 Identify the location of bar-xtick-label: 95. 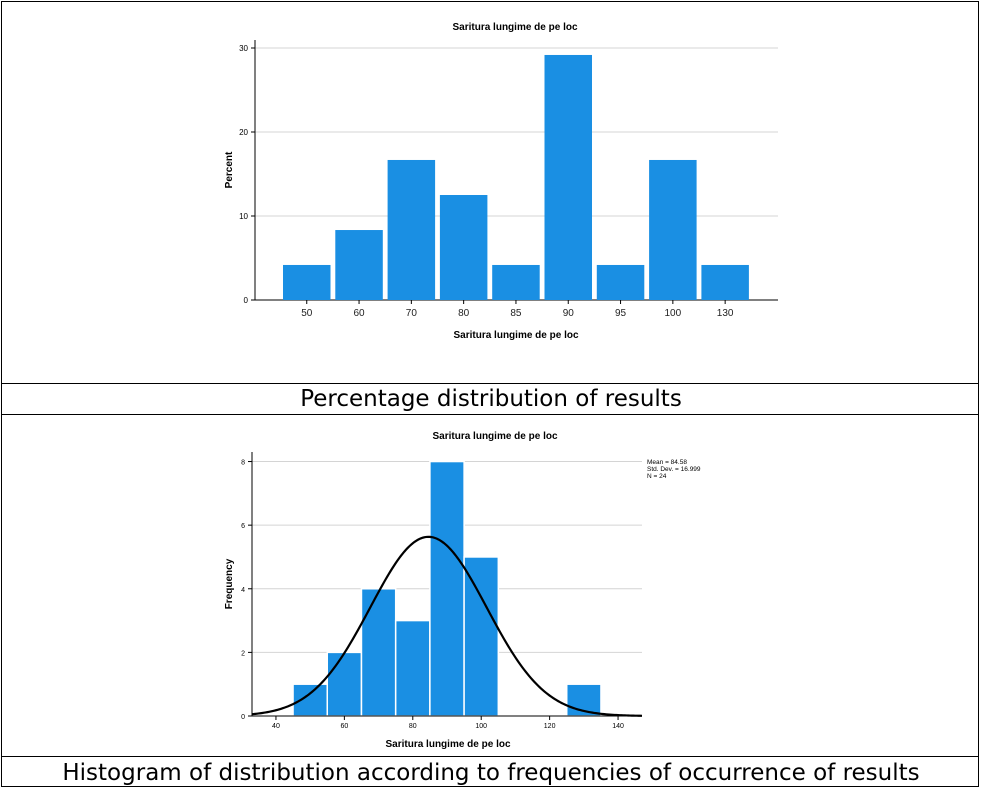
(621, 313).